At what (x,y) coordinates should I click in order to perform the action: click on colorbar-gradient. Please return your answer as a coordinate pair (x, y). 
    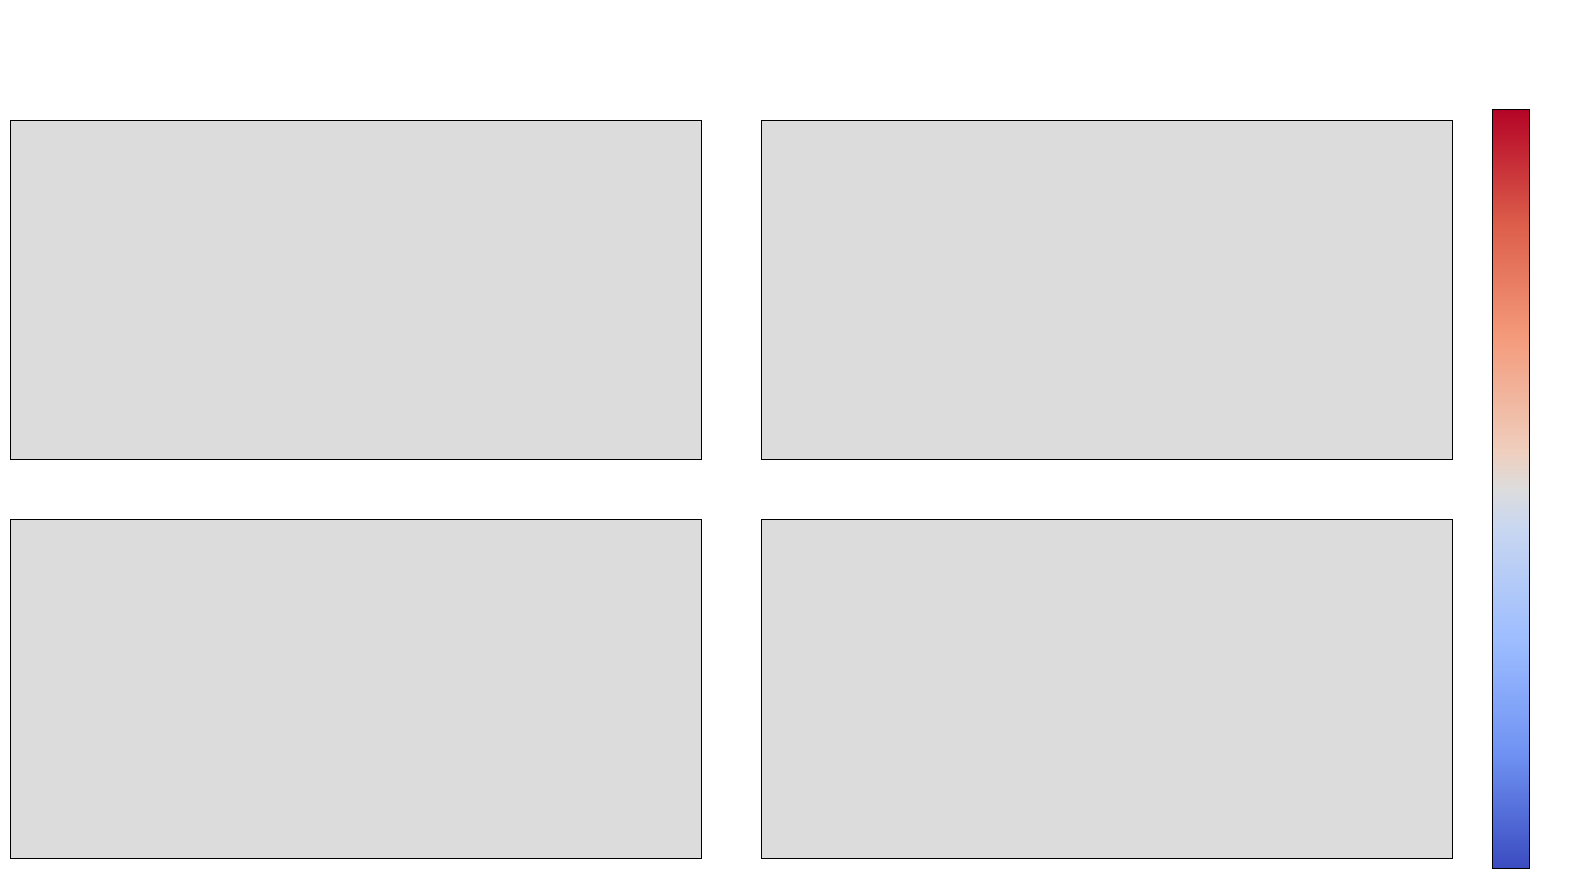
    Looking at the image, I should click on (1511, 489).